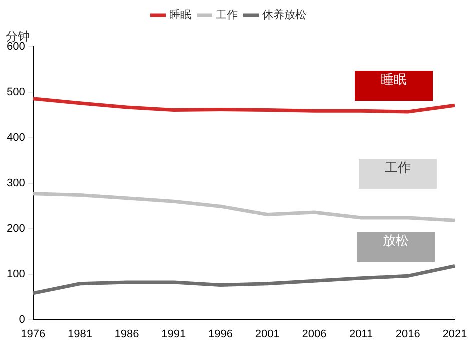 Image resolution: width=471 pixels, height=346 pixels. I want to click on y-tick-label: 300, so click(16, 183).